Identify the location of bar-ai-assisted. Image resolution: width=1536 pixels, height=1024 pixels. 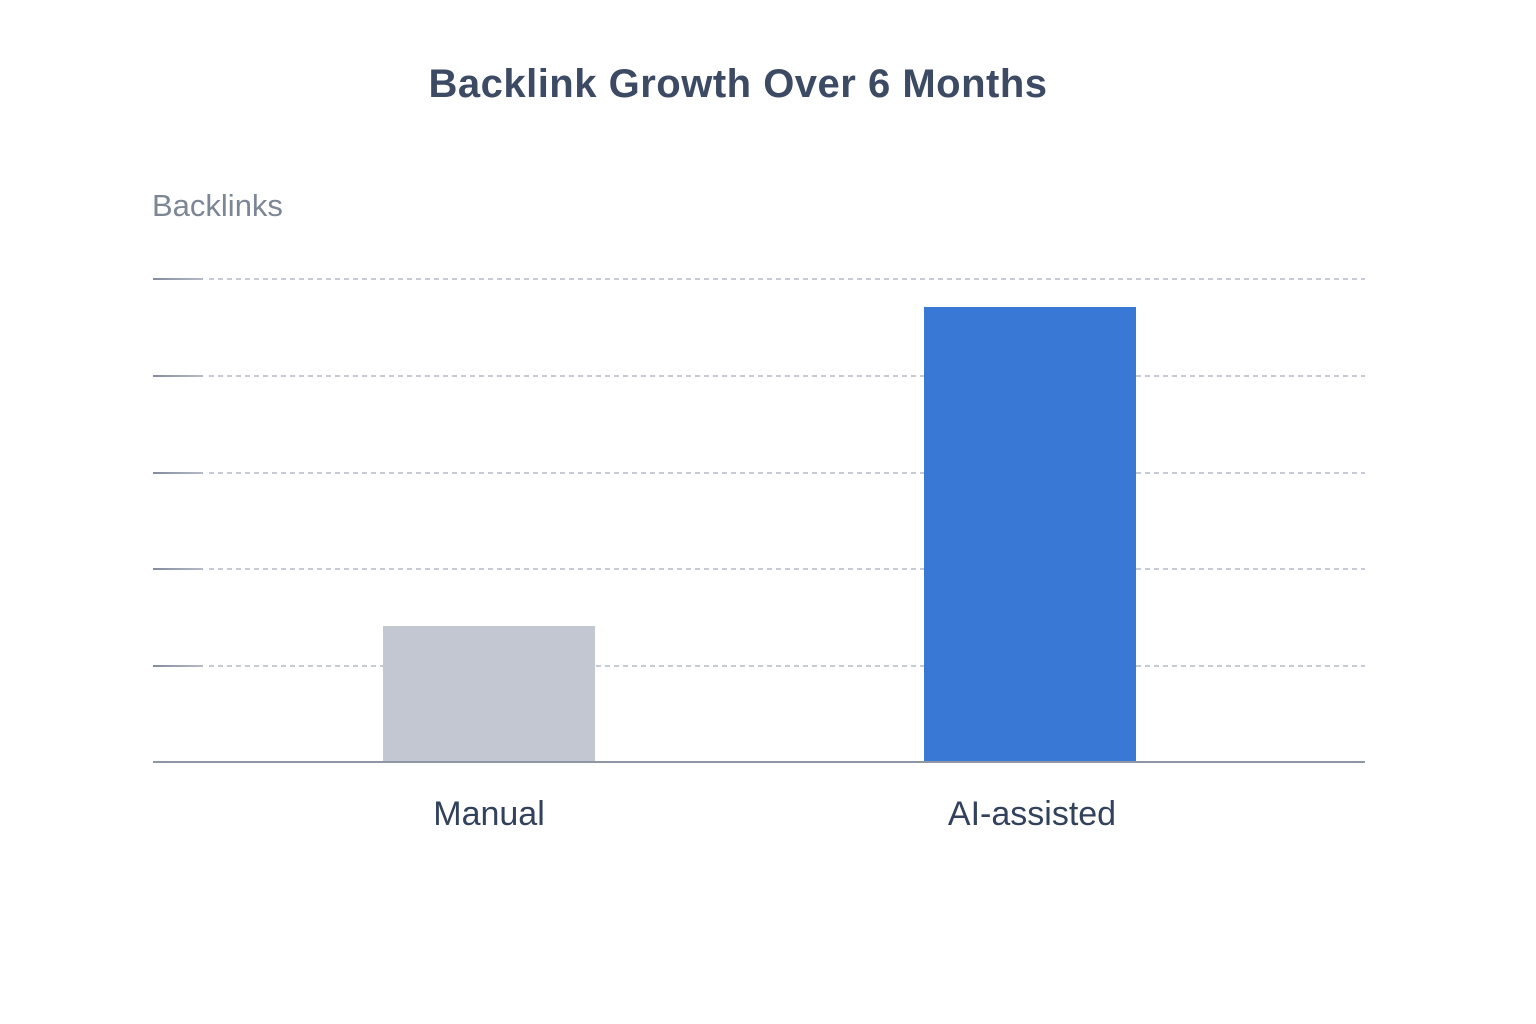
(1030, 534).